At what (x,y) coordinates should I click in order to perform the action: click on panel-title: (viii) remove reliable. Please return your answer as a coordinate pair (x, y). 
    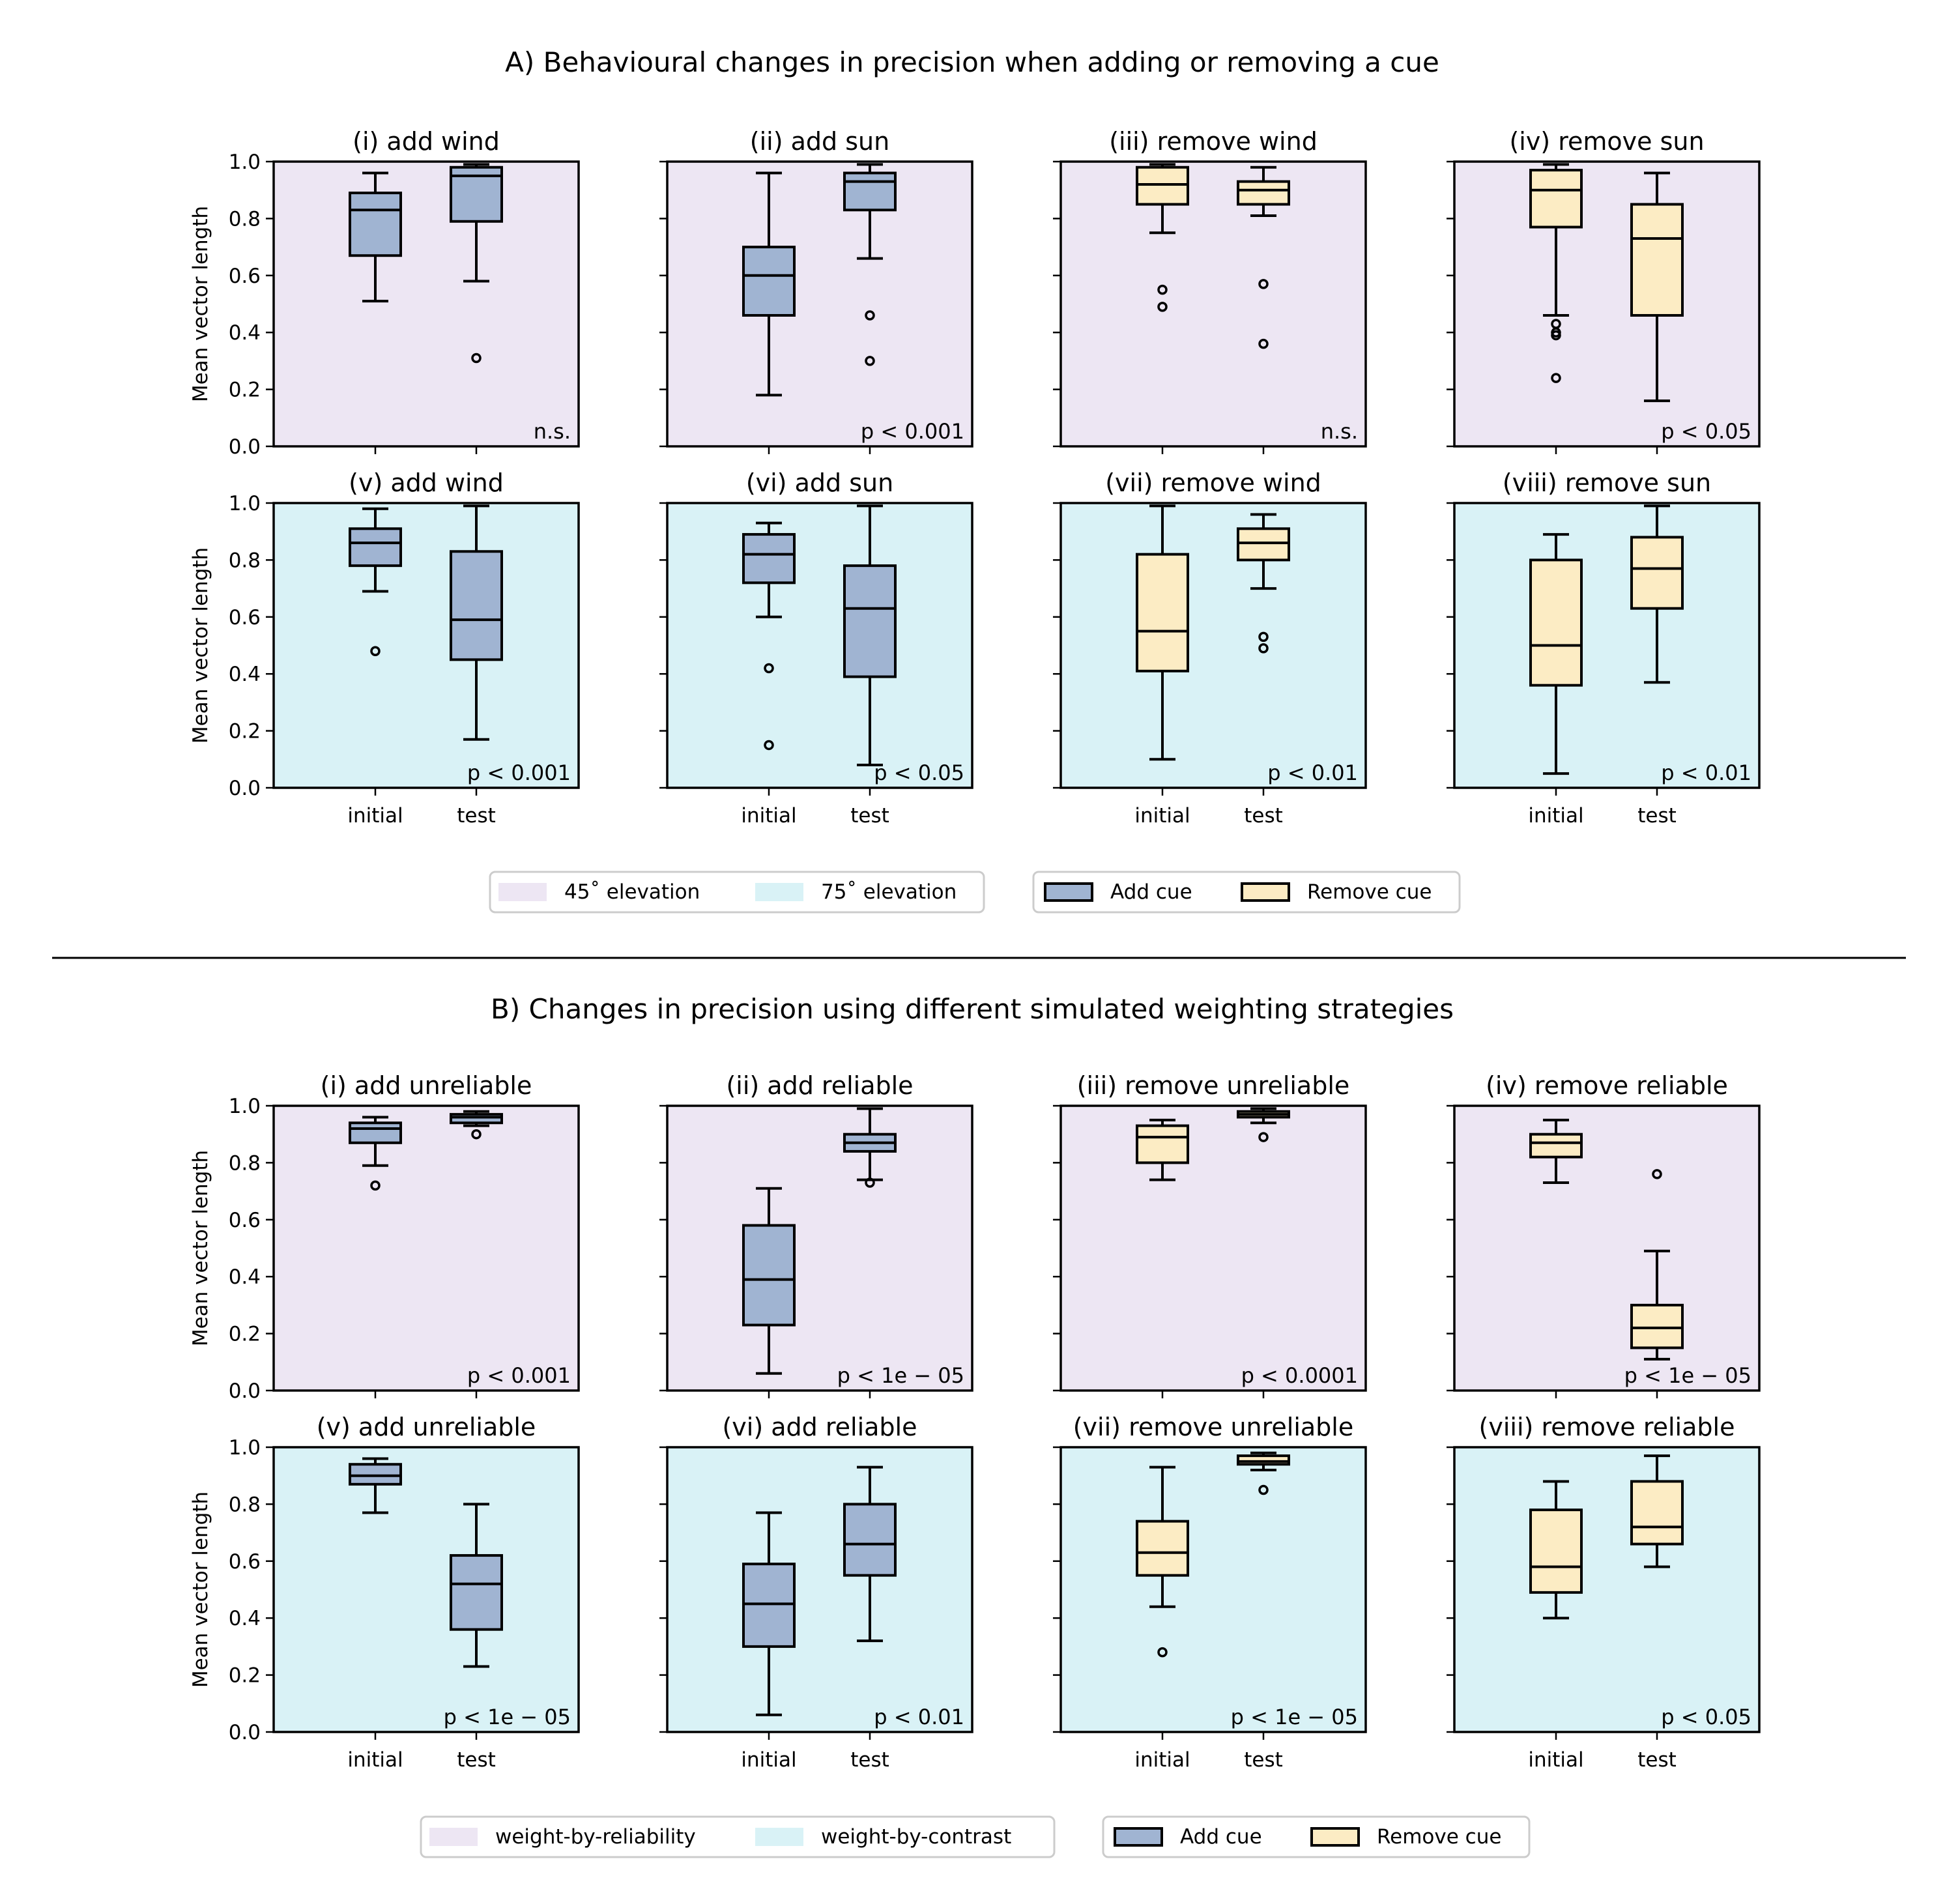
    Looking at the image, I should click on (1607, 1427).